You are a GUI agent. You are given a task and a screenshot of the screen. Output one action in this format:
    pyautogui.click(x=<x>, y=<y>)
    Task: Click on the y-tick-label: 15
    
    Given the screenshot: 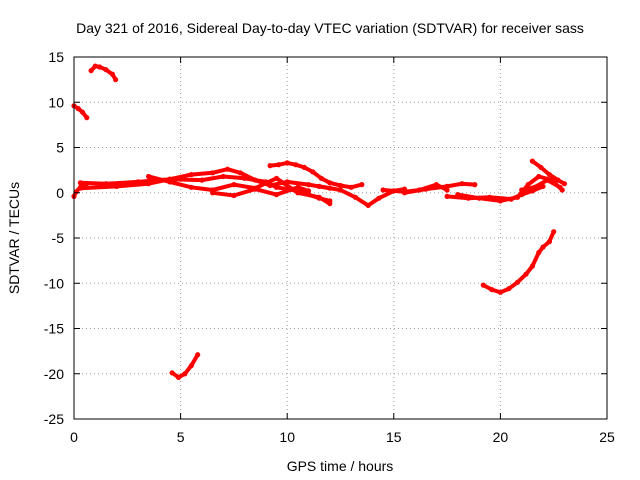 What is the action you would take?
    pyautogui.click(x=56, y=57)
    